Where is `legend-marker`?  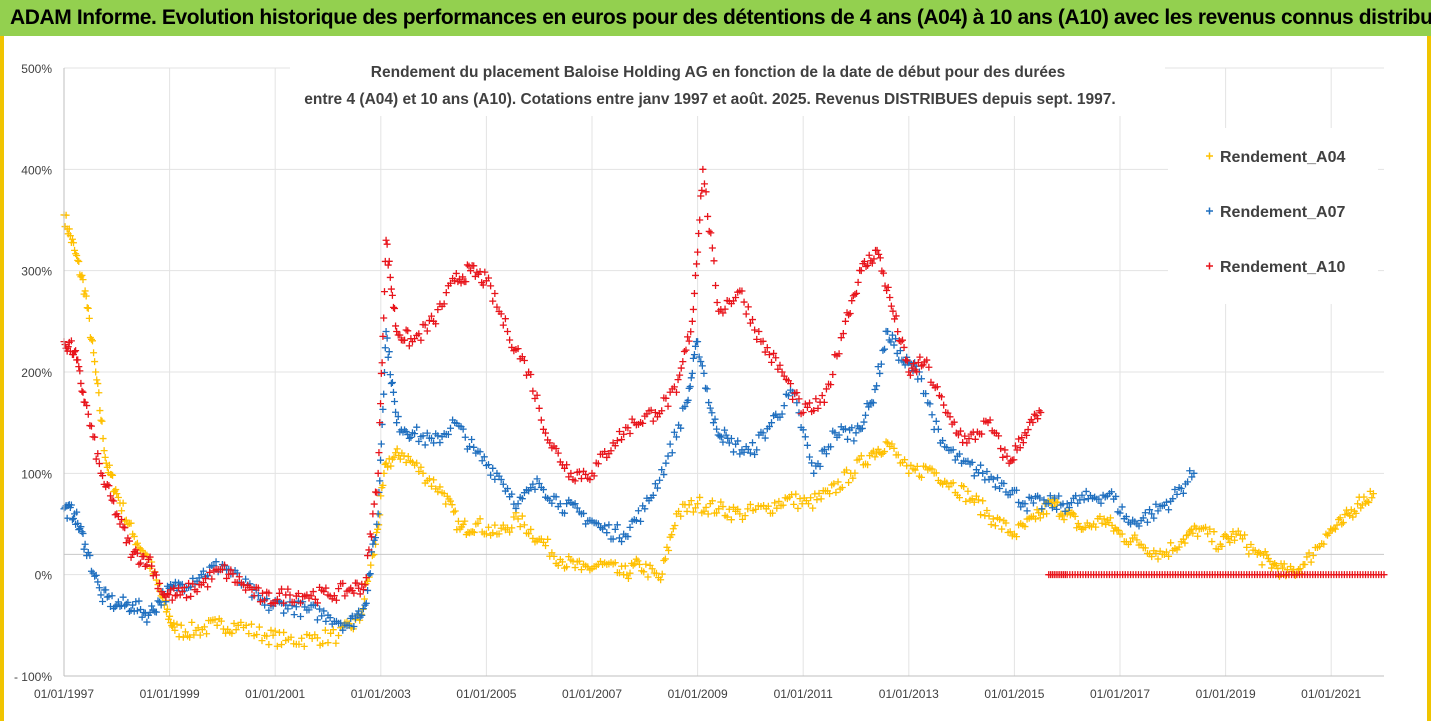 legend-marker is located at coordinates (1209, 211).